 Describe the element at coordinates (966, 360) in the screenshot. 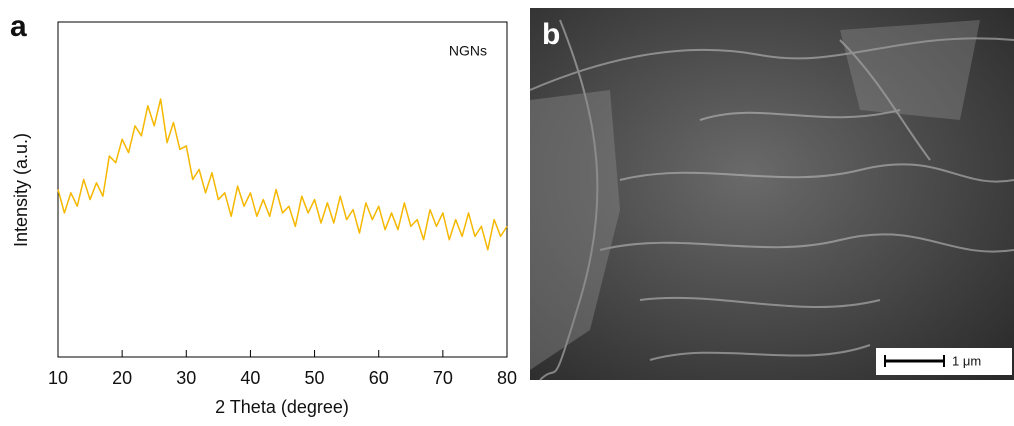

I see `scale-bar-label: 1 μm` at that location.